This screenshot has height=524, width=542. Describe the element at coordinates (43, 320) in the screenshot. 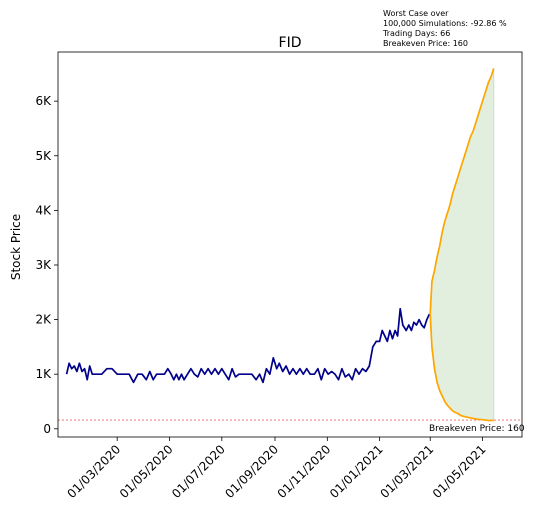

I see `y-tick-label: 2K` at that location.